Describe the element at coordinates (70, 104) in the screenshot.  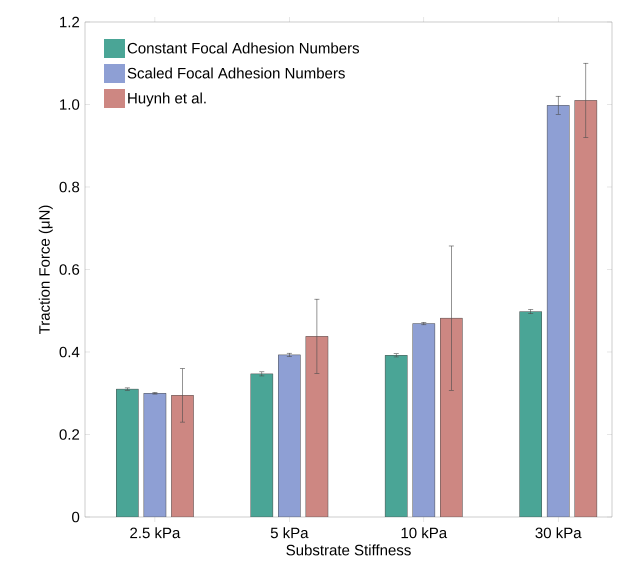
I see `y-tick-label: 1.0` at that location.